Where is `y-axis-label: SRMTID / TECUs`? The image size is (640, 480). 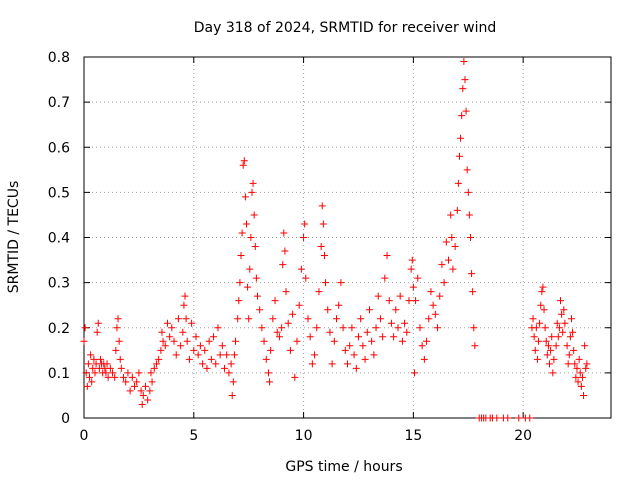
y-axis-label: SRMTID / TECUs is located at coordinates (14, 237).